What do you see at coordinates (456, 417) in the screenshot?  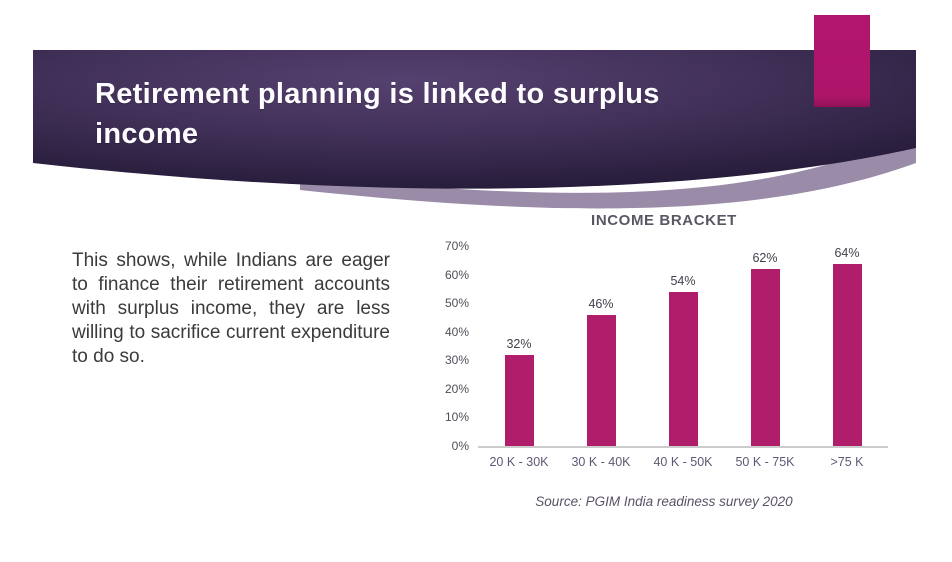 I see `y-tick-label: 10%` at bounding box center [456, 417].